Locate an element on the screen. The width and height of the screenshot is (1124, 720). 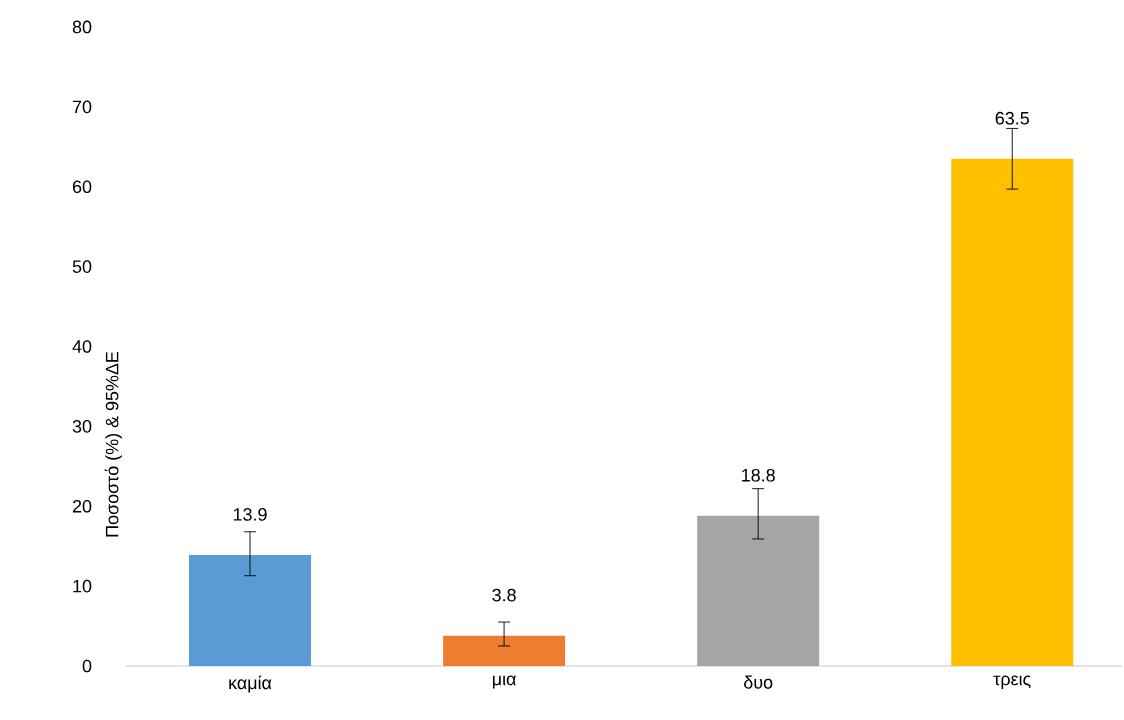
x-tick-label: τρεις is located at coordinates (1012, 682).